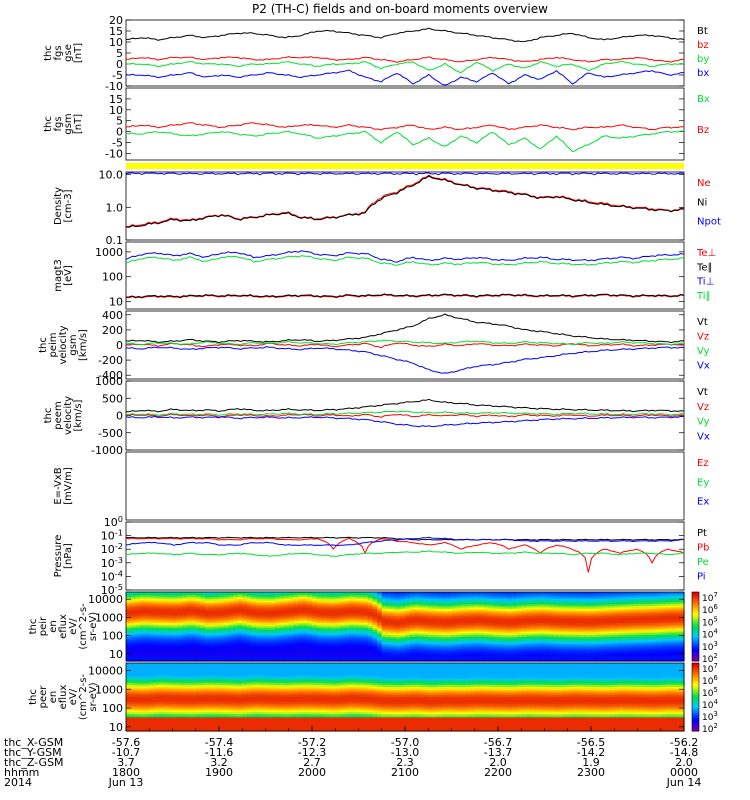  What do you see at coordinates (405, 141) in the screenshot?
I see `series-Bx-line` at bounding box center [405, 141].